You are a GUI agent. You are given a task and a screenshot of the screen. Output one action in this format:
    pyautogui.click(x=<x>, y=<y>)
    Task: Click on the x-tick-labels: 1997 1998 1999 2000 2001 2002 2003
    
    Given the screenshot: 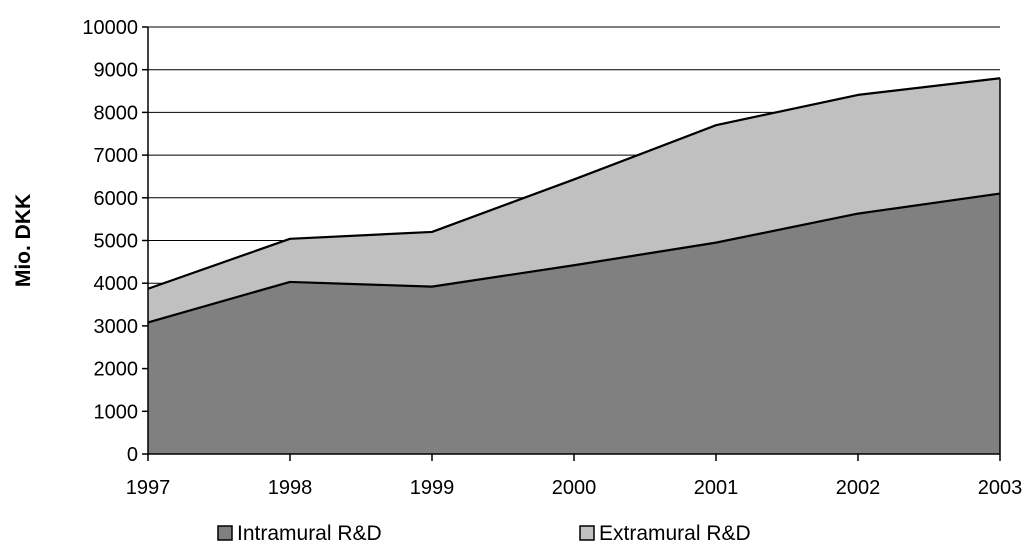 What is the action you would take?
    pyautogui.click(x=574, y=488)
    